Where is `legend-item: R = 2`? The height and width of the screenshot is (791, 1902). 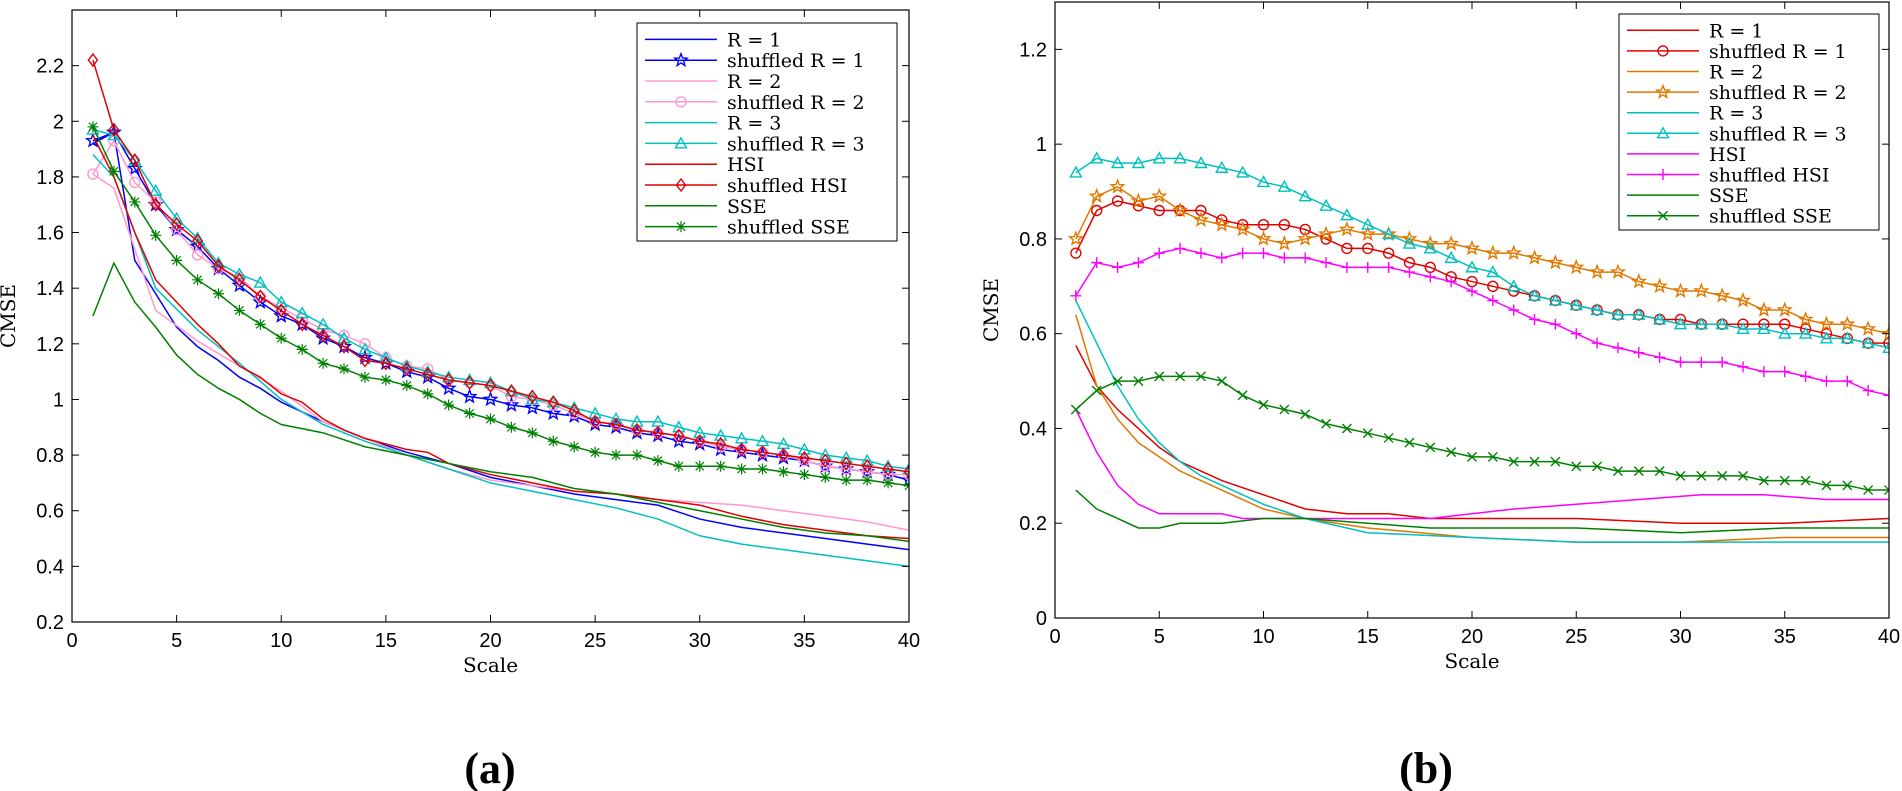 legend-item: R = 2 is located at coordinates (713, 82).